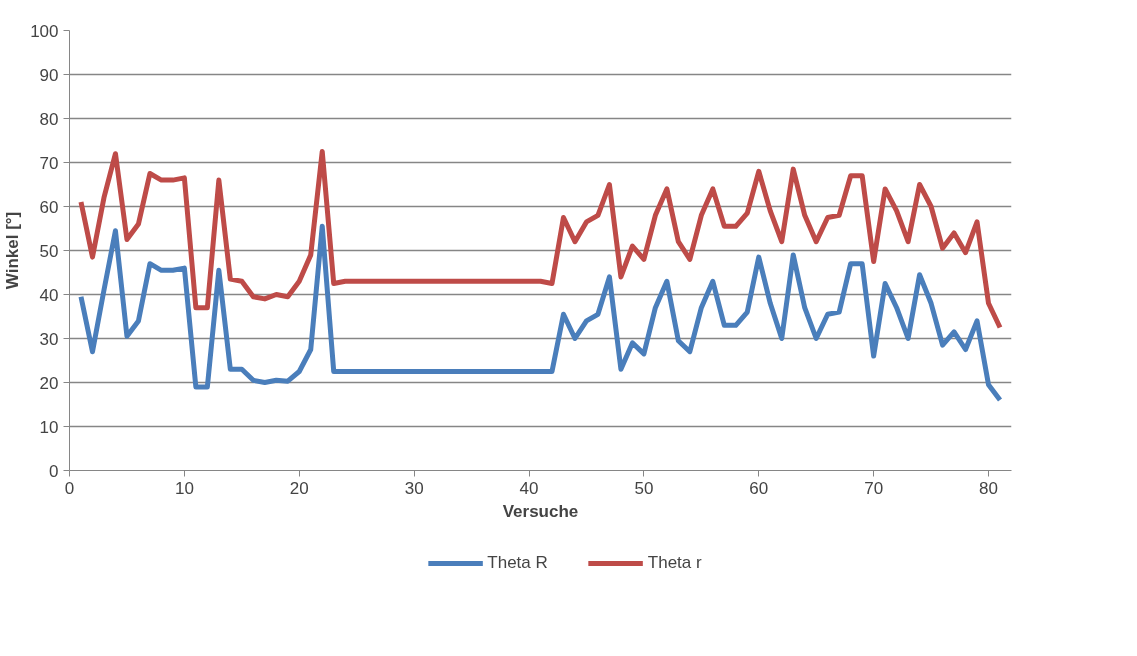  Describe the element at coordinates (49, 427) in the screenshot. I see `y-tick-label: 10` at that location.